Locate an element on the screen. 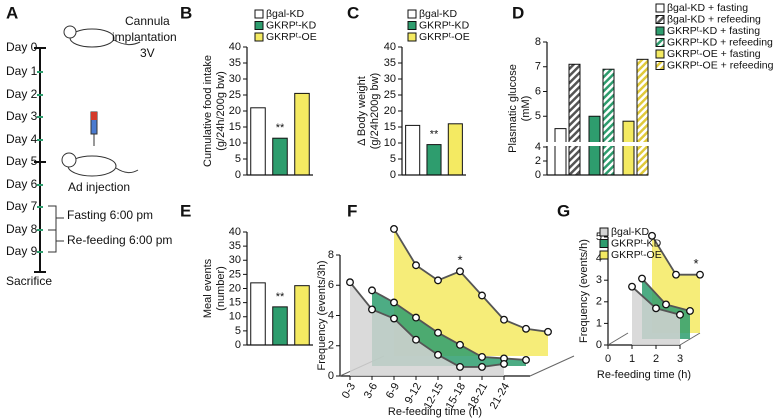 The height and width of the screenshot is (420, 778). x-axis-label: Re-feeding time (h) is located at coordinates (644, 375).